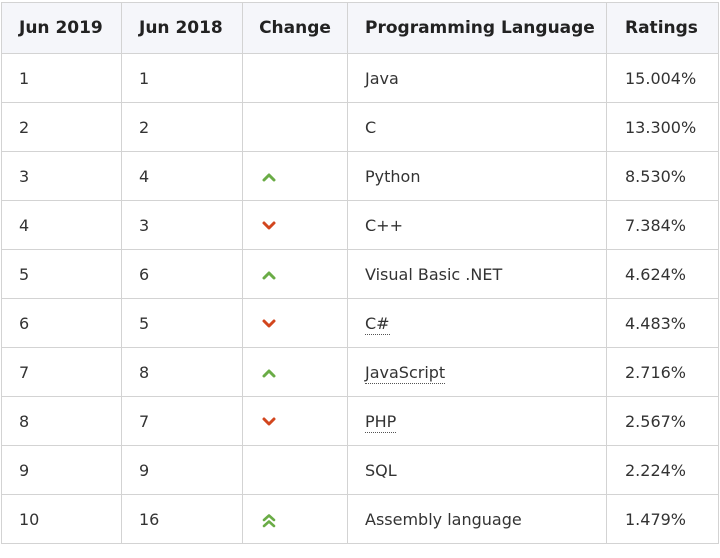 This screenshot has width=720, height=558. I want to click on language-name: C, so click(371, 127).